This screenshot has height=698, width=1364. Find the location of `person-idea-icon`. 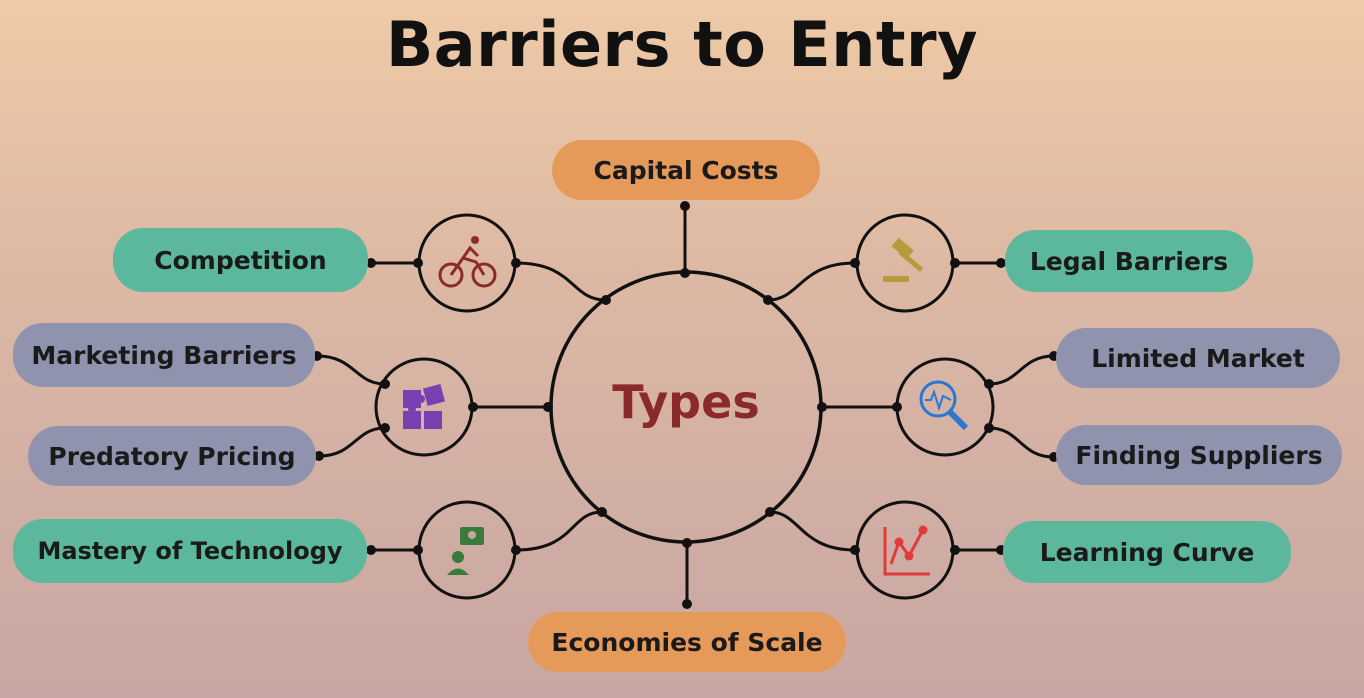

person-idea-icon is located at coordinates (465, 551).